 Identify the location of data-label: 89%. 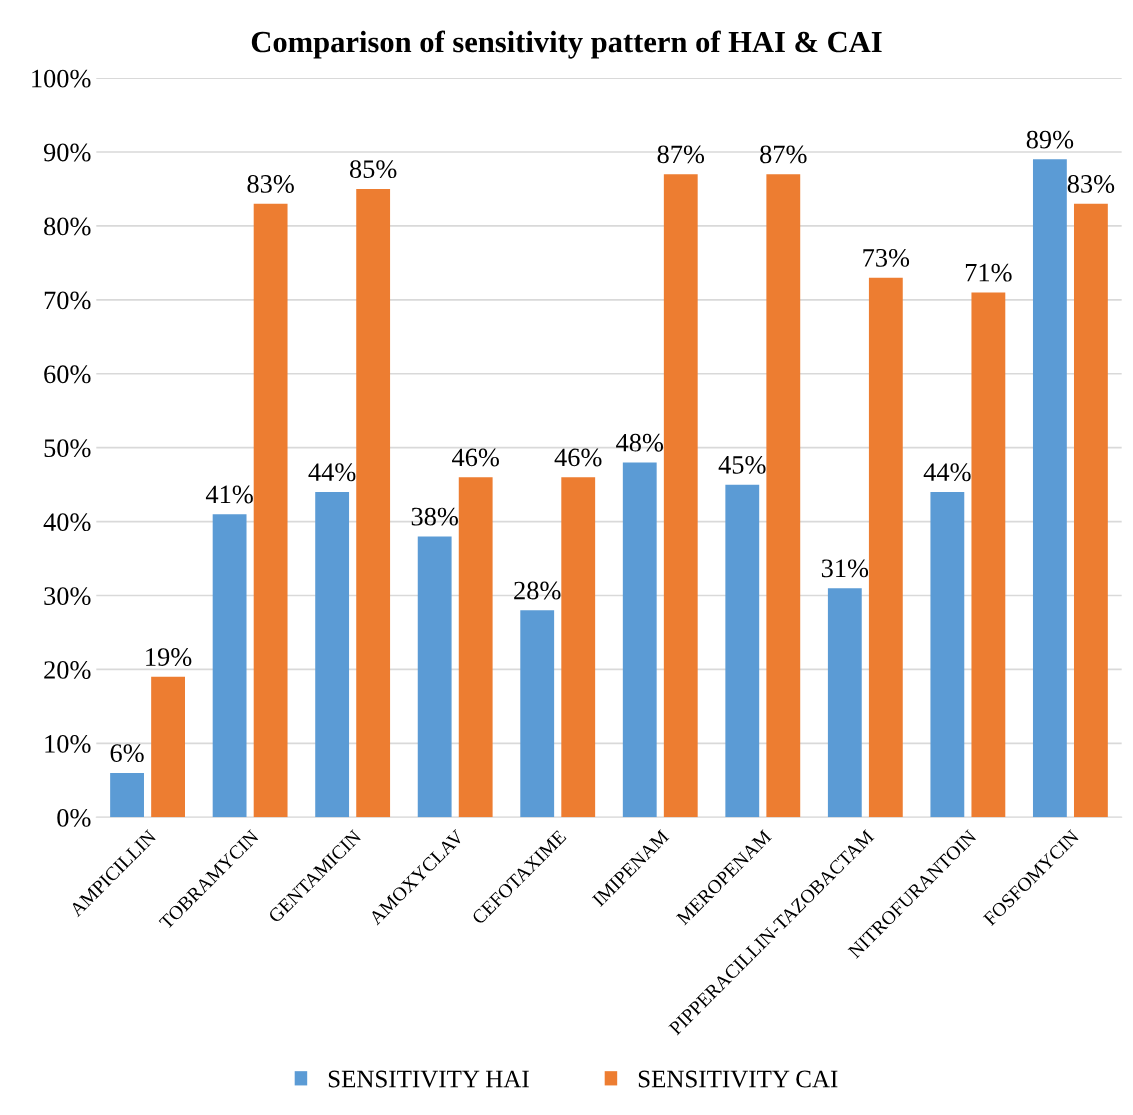
(1050, 139).